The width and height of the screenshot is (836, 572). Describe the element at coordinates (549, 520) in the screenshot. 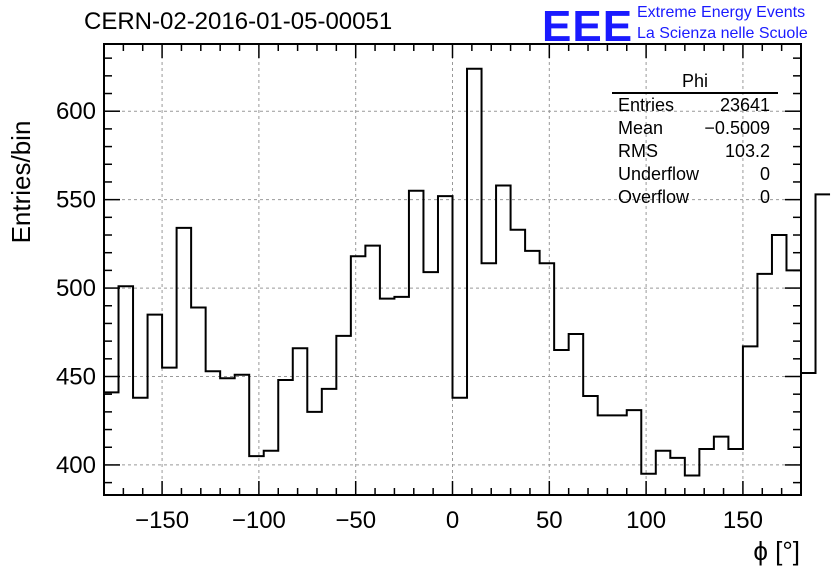

I see `x-tick-label: 50` at that location.